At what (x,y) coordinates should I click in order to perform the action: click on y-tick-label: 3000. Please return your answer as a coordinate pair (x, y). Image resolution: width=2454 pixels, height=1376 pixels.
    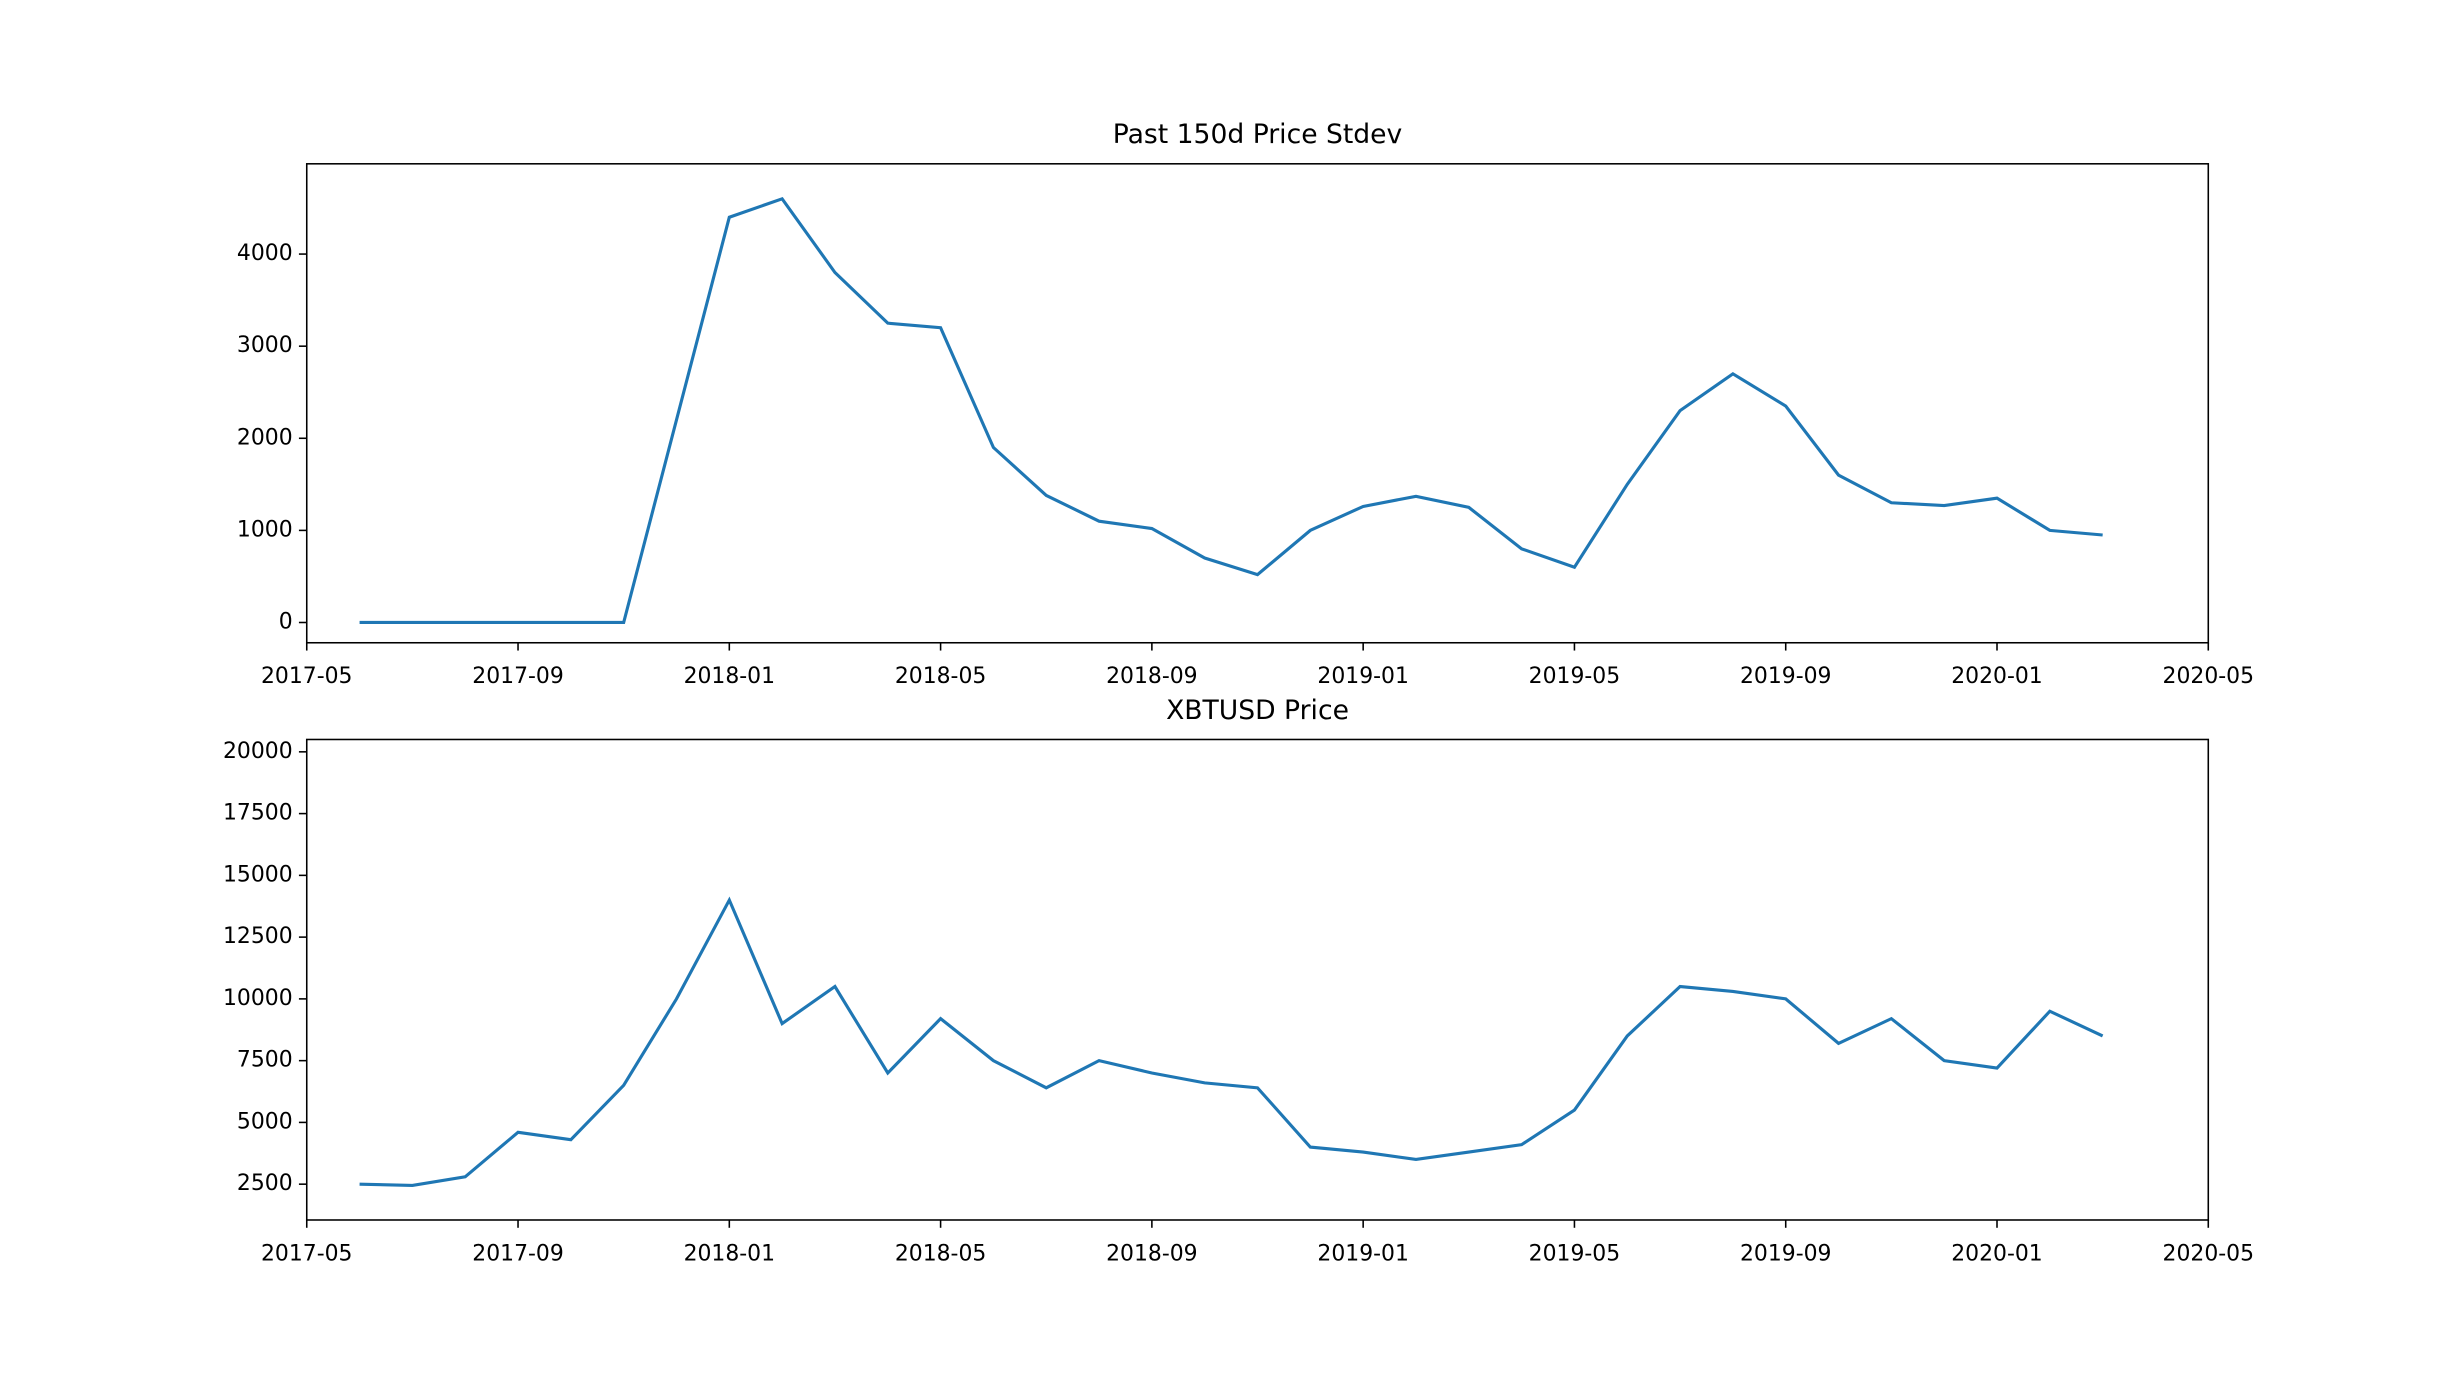
    Looking at the image, I should click on (265, 345).